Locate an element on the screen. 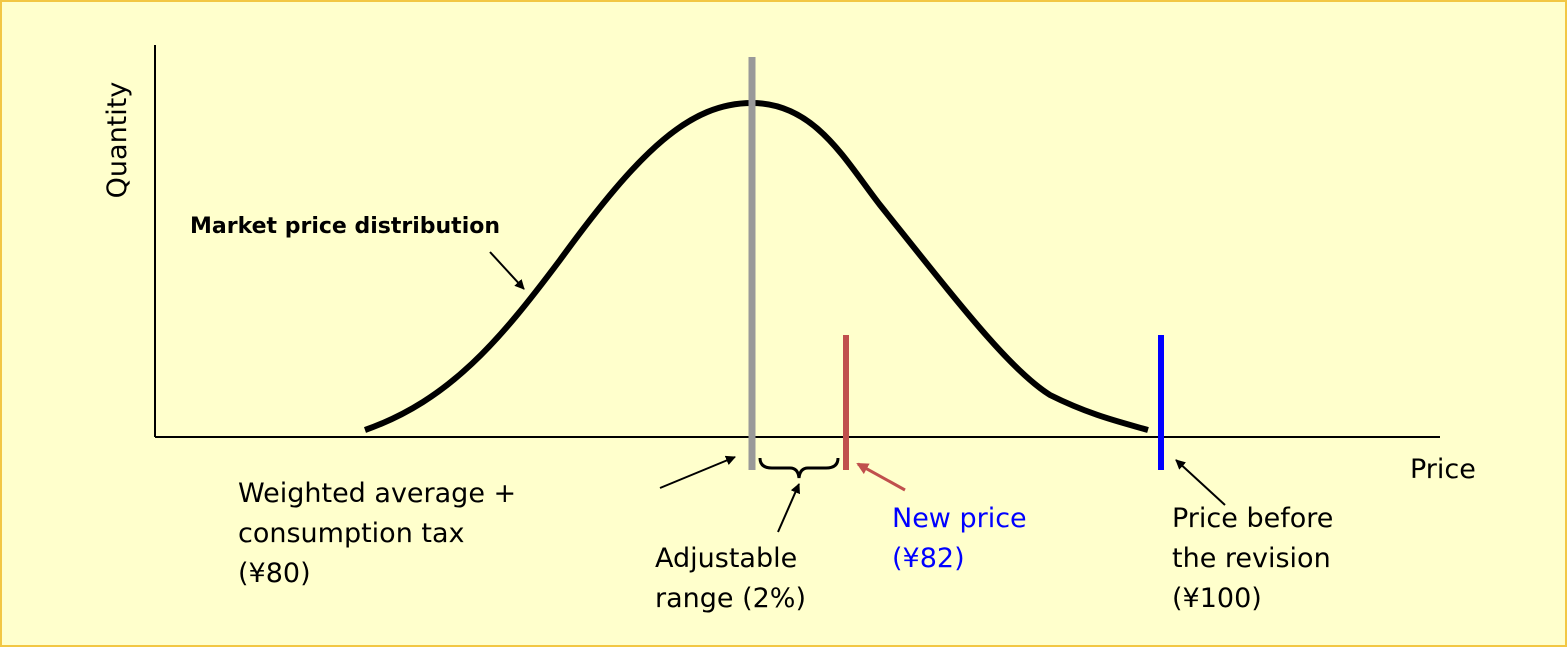  annotation-line: (¥80) is located at coordinates (274, 573).